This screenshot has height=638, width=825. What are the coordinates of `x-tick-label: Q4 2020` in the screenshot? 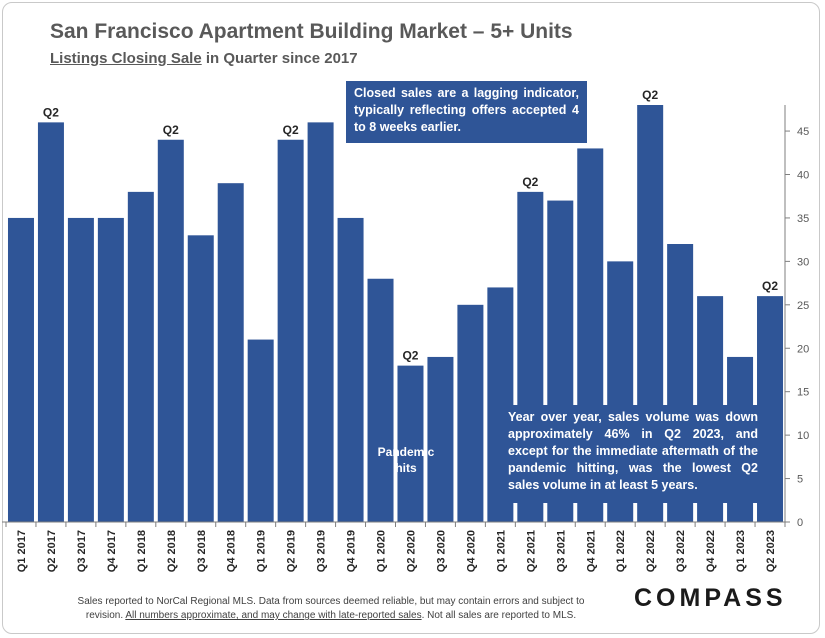 It's located at (471, 551).